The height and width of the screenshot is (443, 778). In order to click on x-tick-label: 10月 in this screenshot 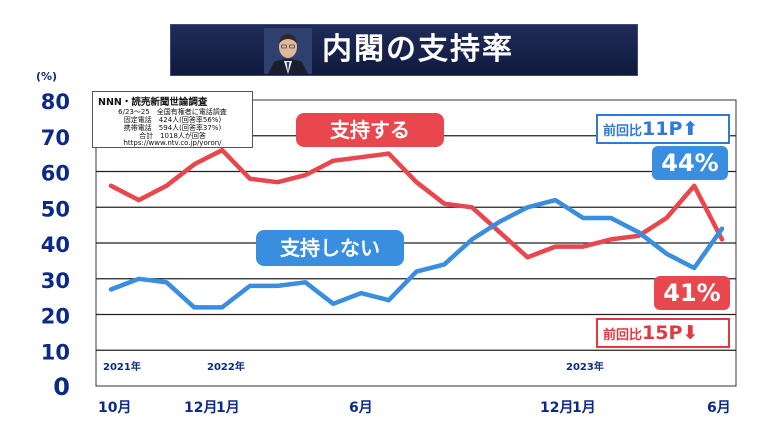, I will do `click(115, 408)`.